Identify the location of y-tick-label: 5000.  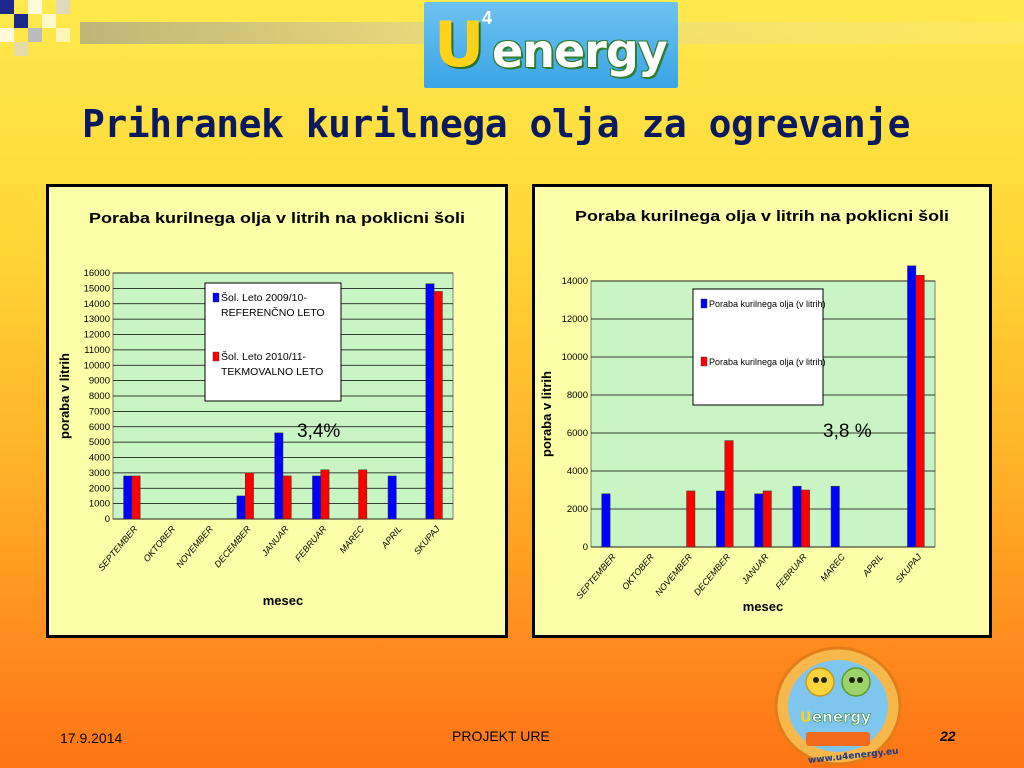
(99, 442).